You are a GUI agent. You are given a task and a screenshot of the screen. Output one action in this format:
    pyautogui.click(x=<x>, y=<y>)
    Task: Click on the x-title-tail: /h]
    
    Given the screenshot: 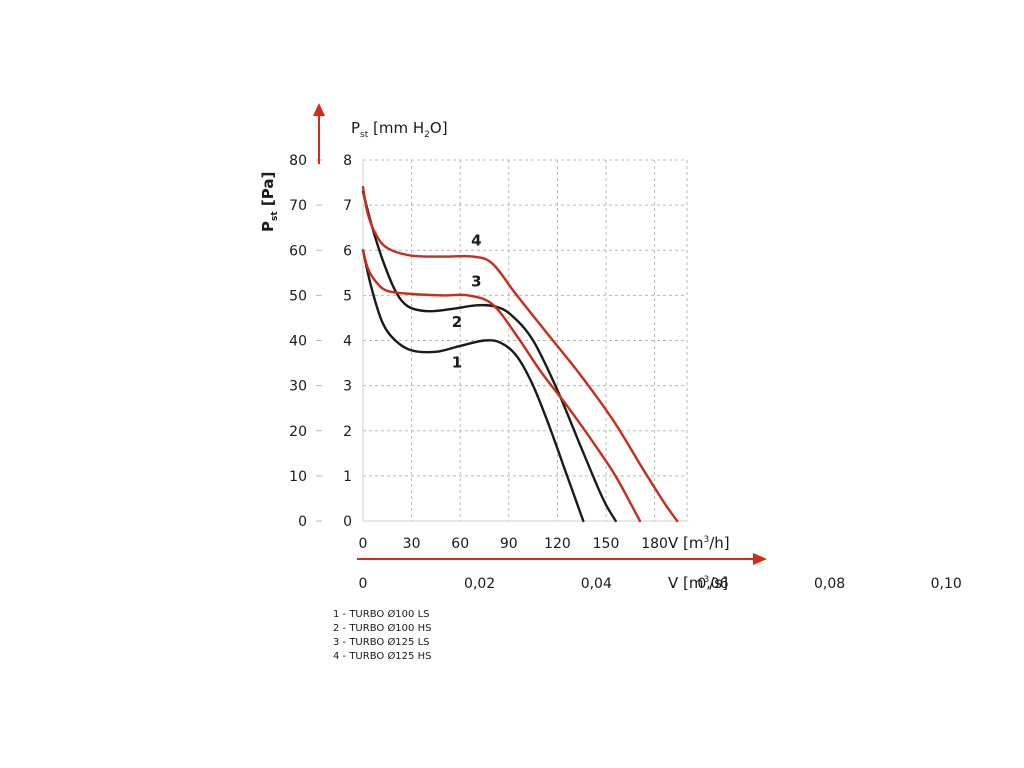 What is the action you would take?
    pyautogui.click(x=719, y=543)
    